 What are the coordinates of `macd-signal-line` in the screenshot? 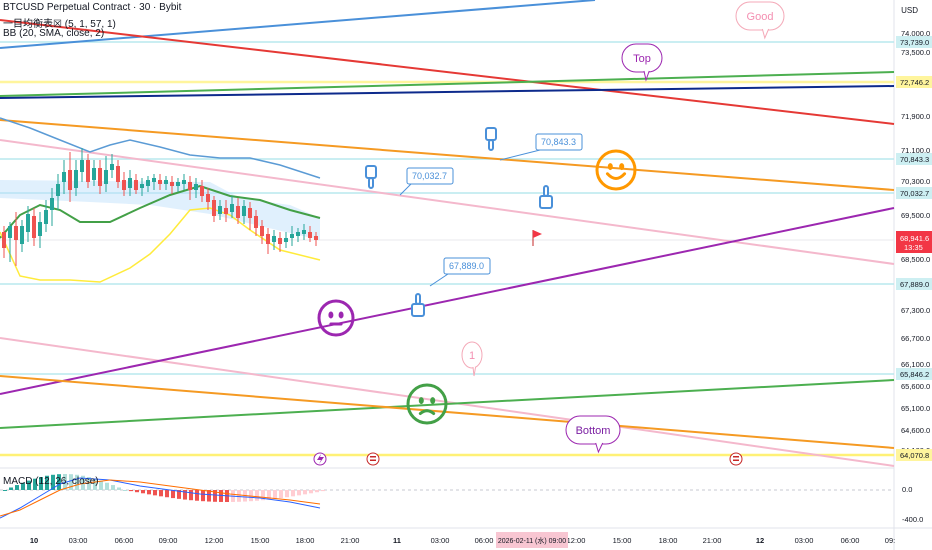 It's located at (160, 498).